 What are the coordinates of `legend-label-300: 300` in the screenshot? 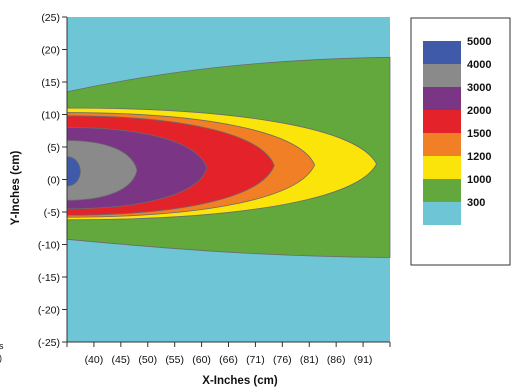 It's located at (476, 203).